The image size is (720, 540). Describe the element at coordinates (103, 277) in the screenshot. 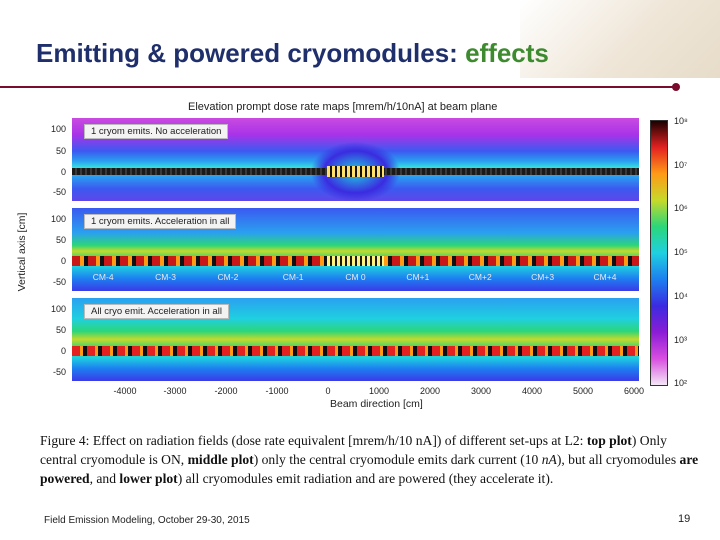

I see `cm-label: CM-4` at that location.